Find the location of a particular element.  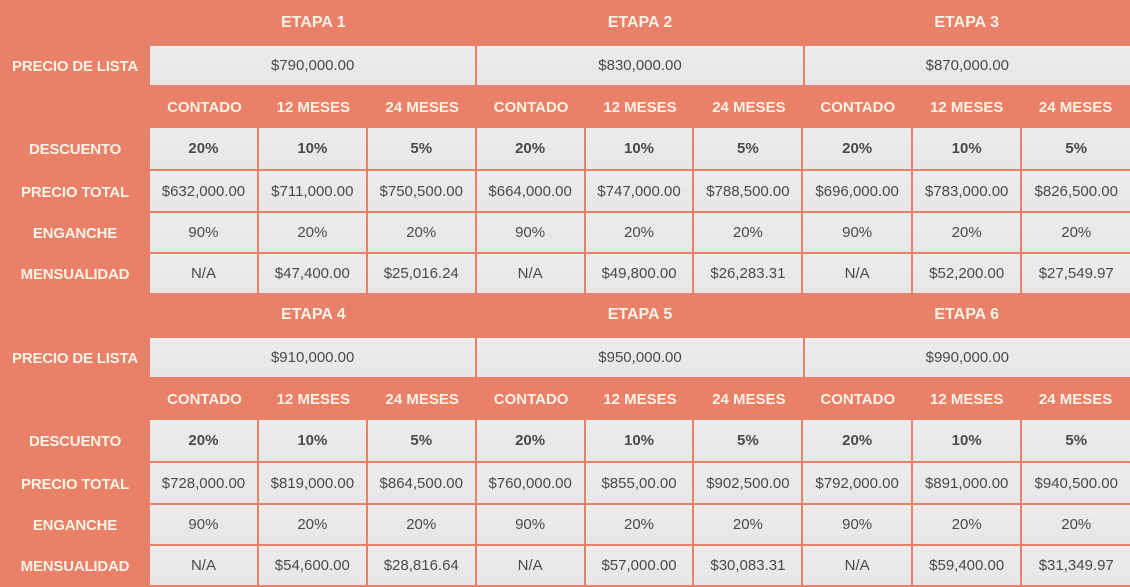

precio-total-cell: $864,500.00 is located at coordinates (422, 484).